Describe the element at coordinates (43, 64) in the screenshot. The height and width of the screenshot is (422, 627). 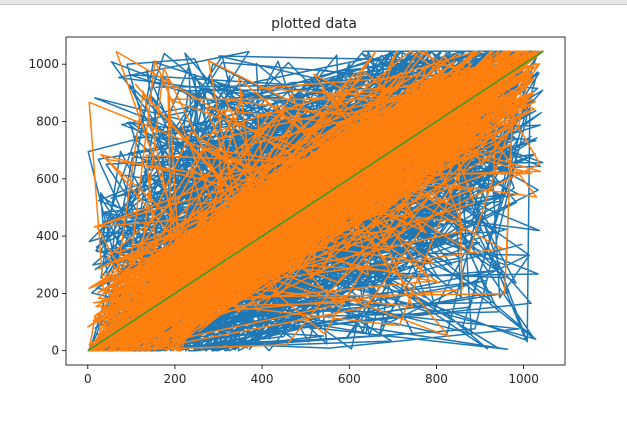
I see `y-tick-label: 1000` at that location.